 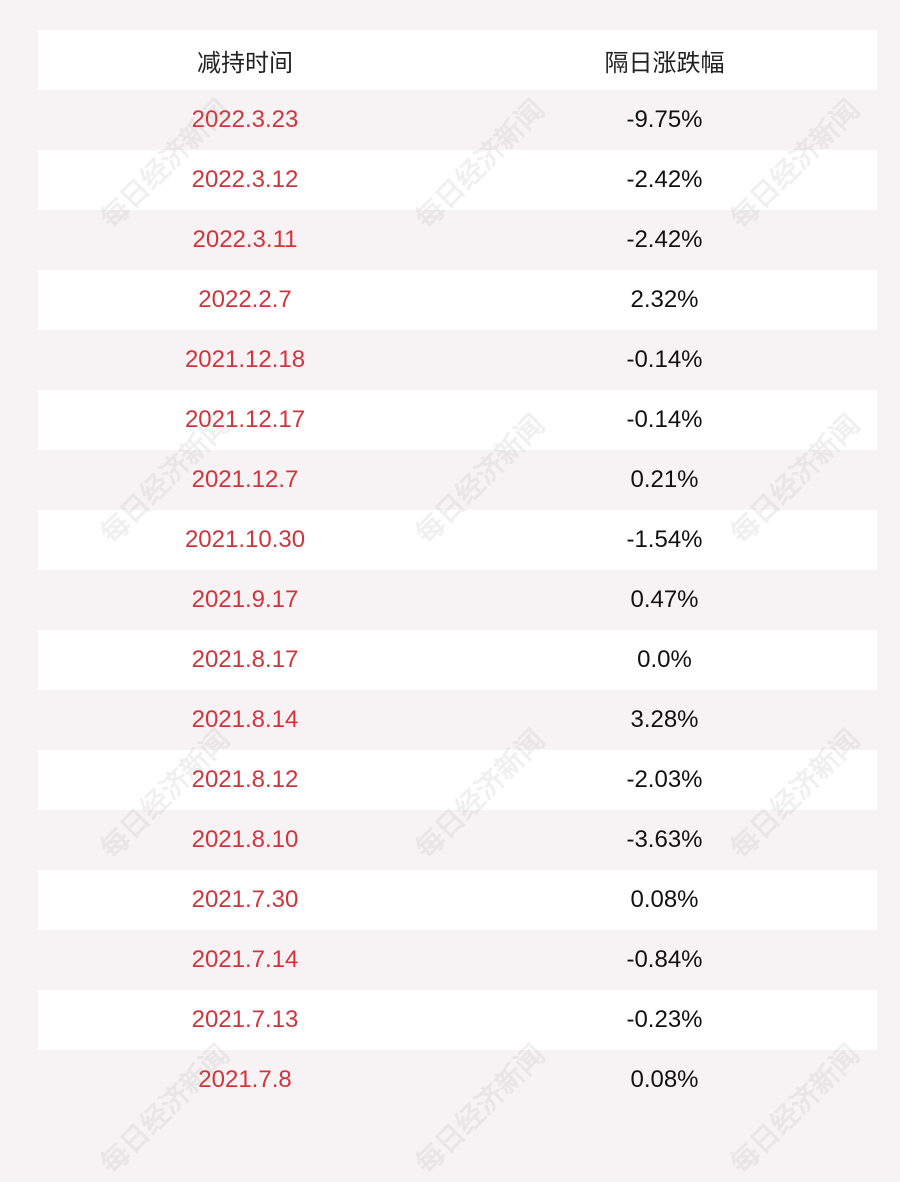 I want to click on table-row: 2021.8.14 3.28%, so click(x=457, y=720).